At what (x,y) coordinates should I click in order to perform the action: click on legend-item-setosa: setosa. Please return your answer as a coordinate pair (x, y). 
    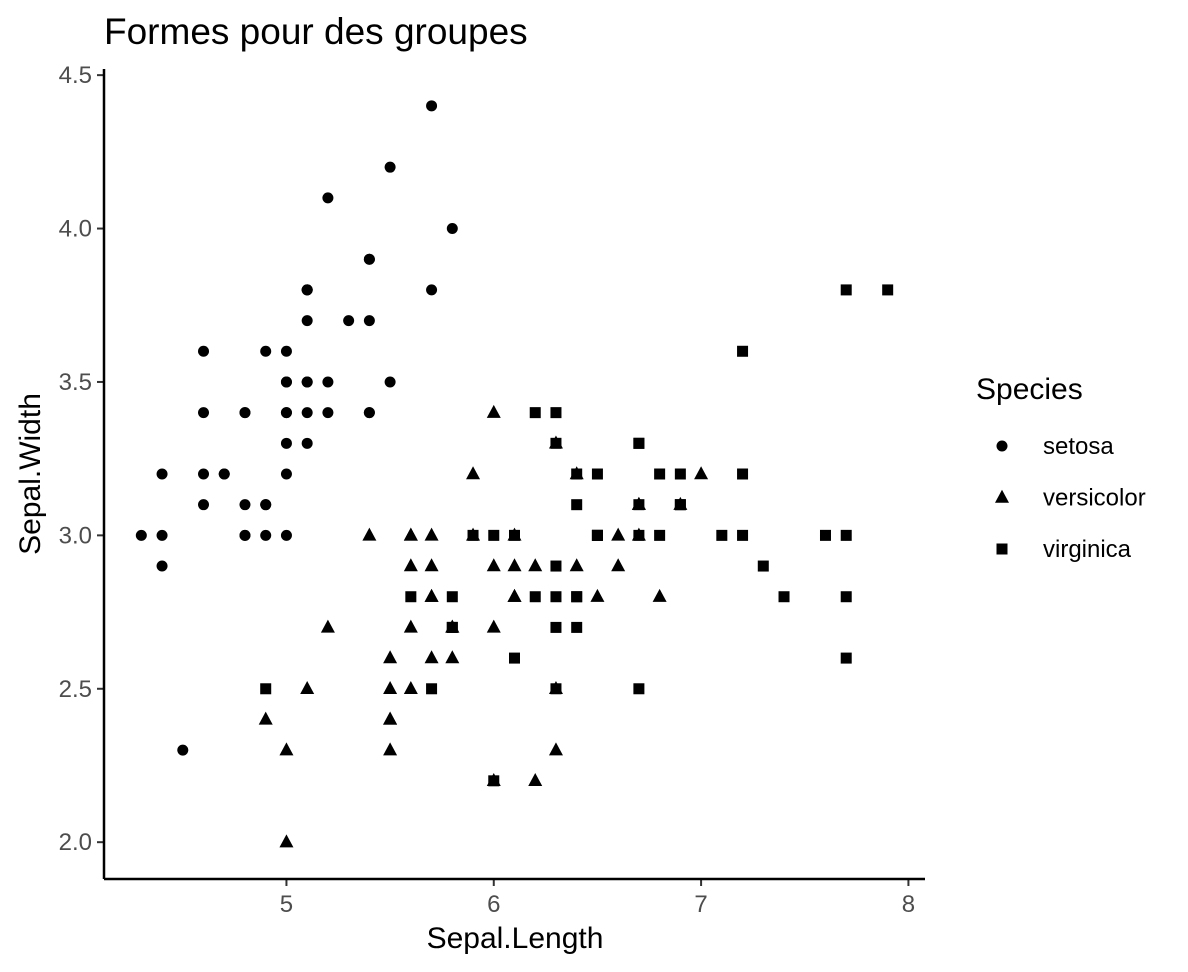
    Looking at the image, I should click on (1055, 446).